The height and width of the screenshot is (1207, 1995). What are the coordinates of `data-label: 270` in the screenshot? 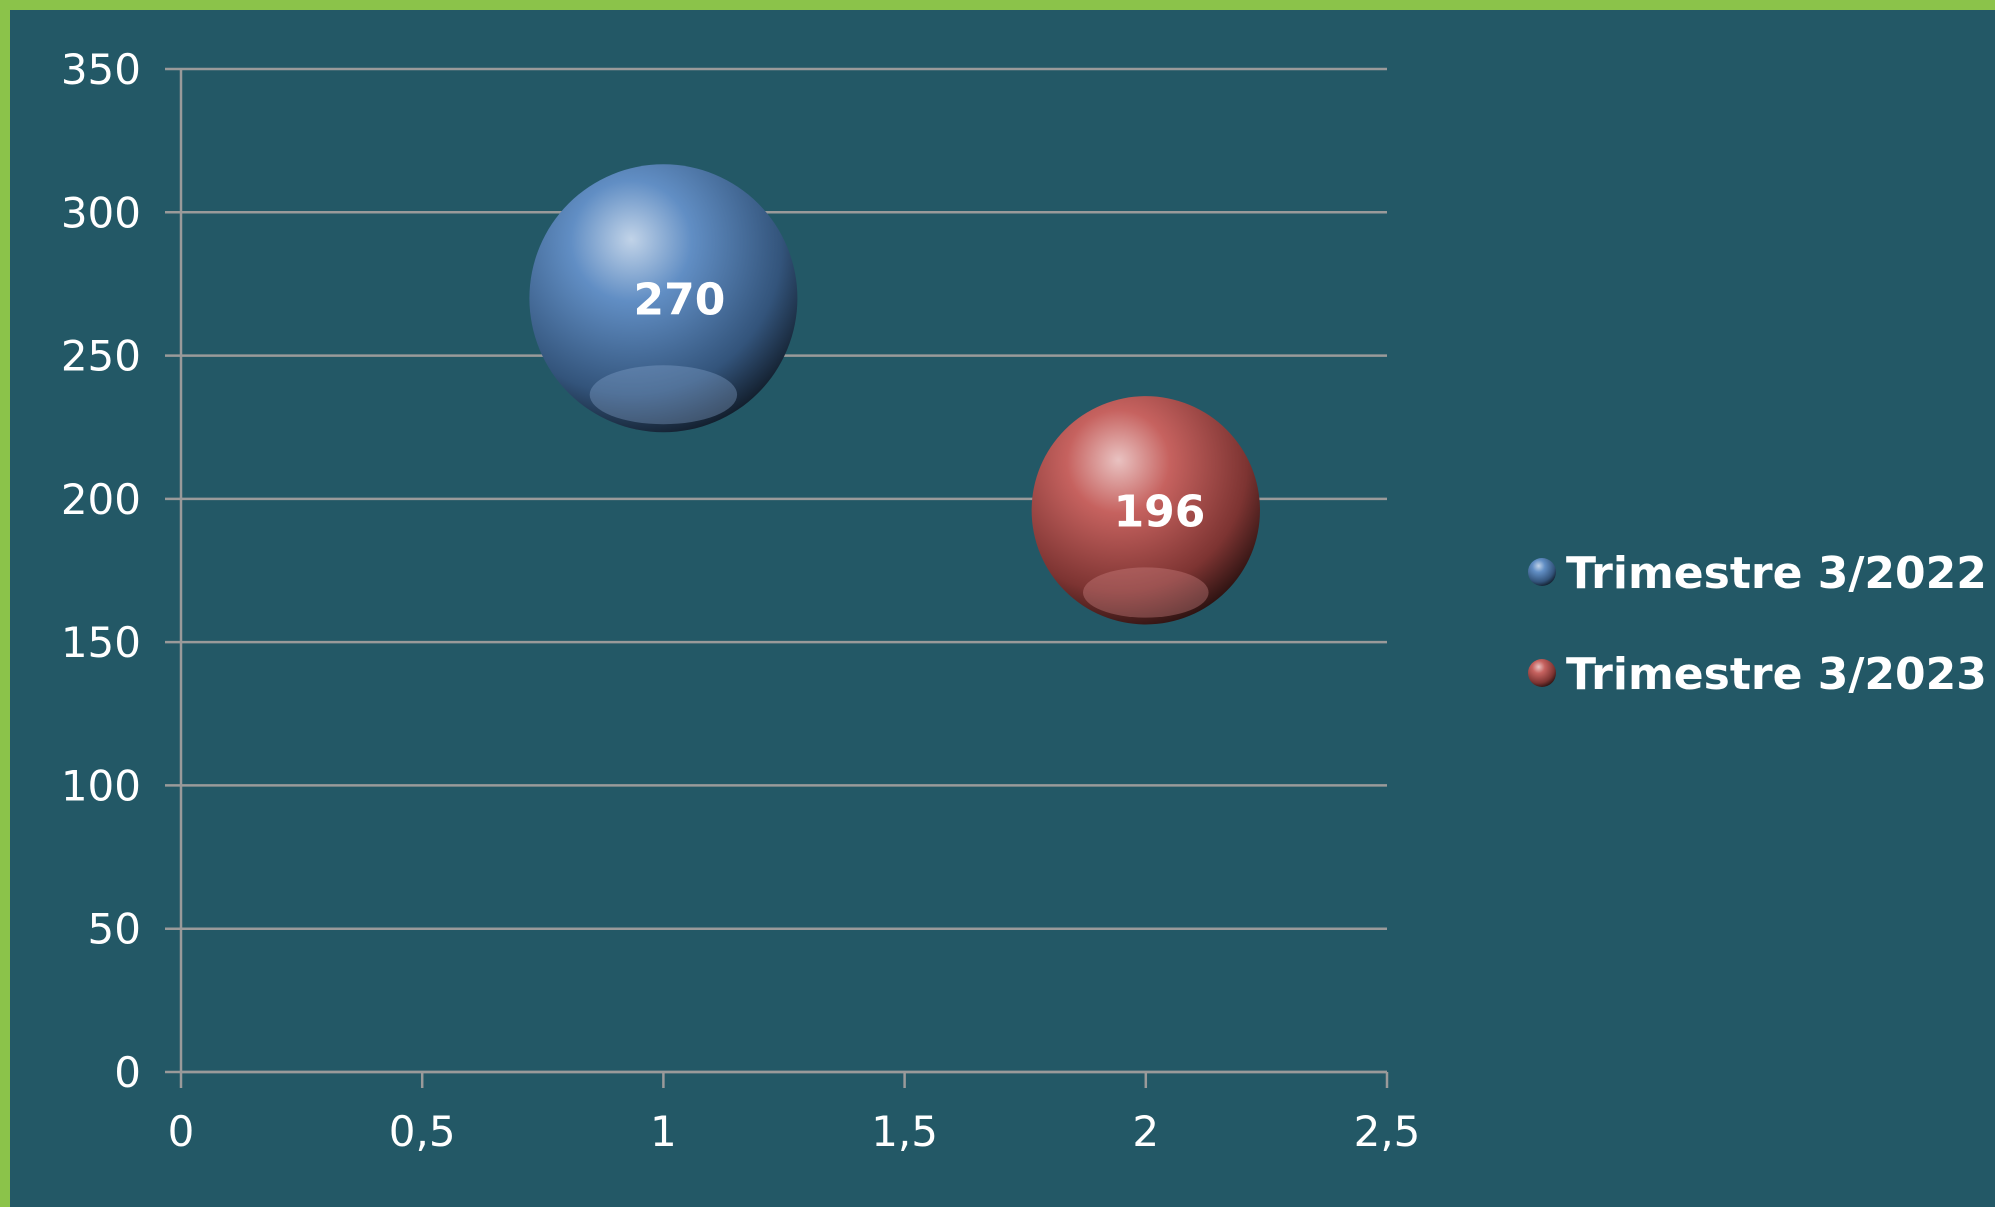 It's located at (680, 299).